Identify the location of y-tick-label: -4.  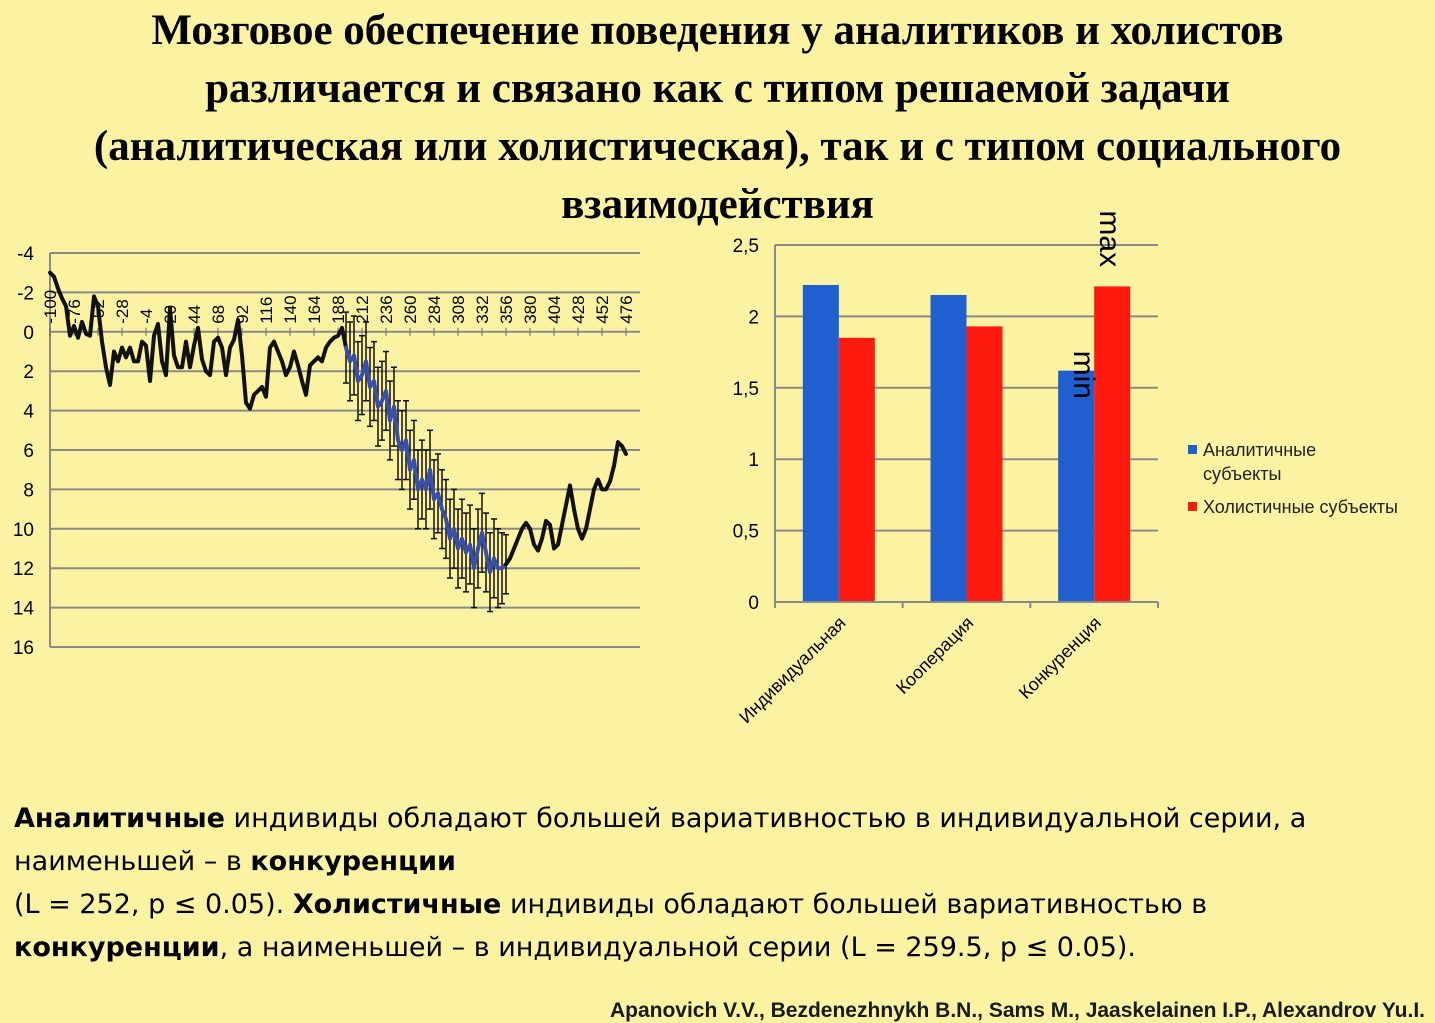
(25, 254).